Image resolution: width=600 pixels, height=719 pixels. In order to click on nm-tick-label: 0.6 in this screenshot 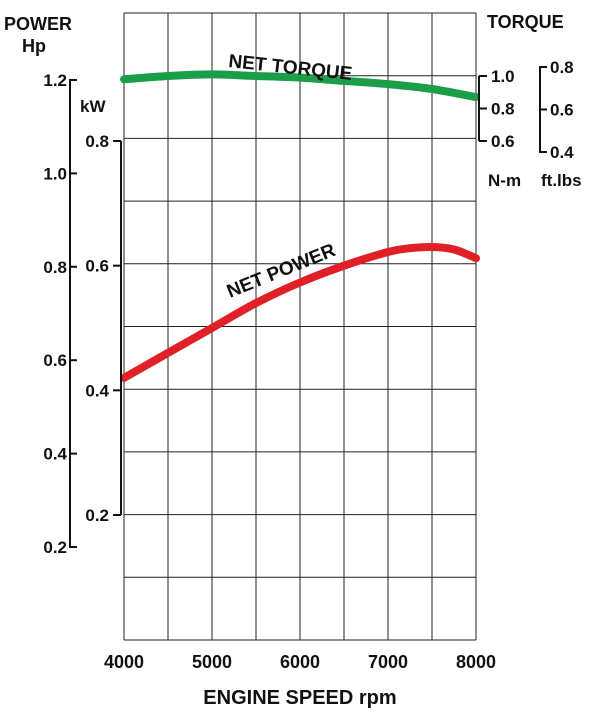, I will do `click(503, 141)`.